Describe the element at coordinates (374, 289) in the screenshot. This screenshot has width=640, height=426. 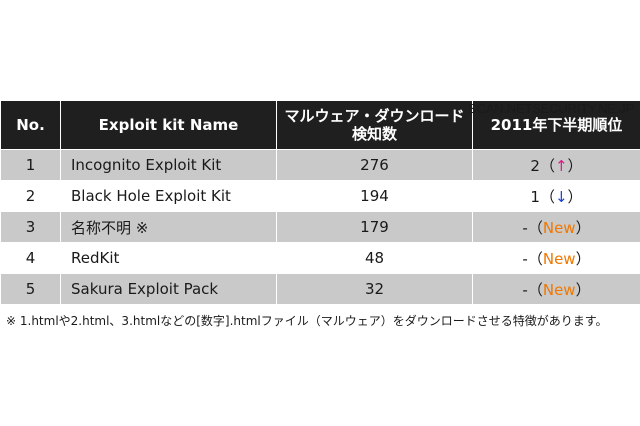
I see `row-count: 32` at that location.